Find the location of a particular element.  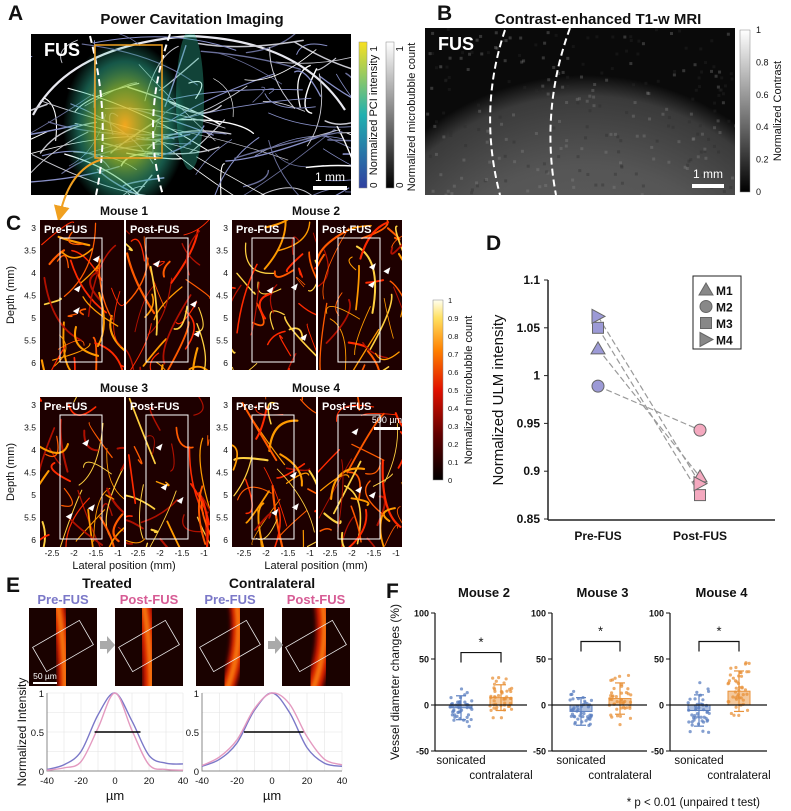

x-tick-label: -2 is located at coordinates (160, 553).